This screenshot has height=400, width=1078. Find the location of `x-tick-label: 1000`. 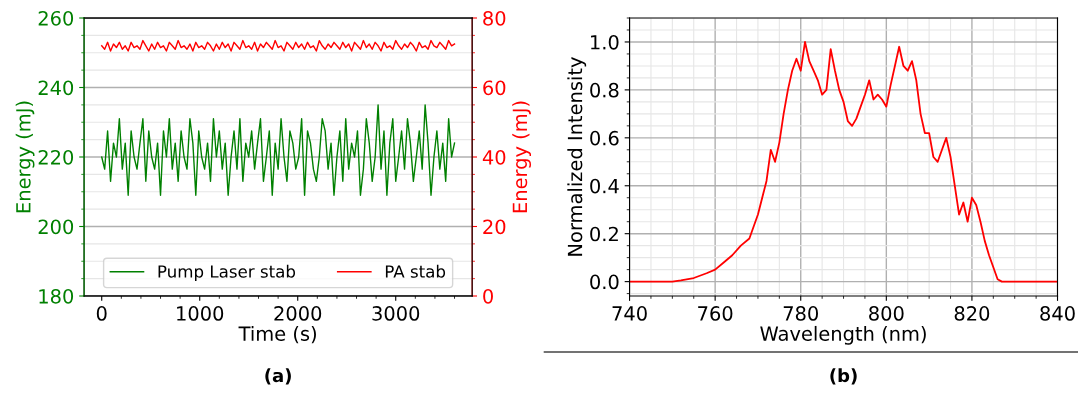

x-tick-label: 1000 is located at coordinates (200, 313).